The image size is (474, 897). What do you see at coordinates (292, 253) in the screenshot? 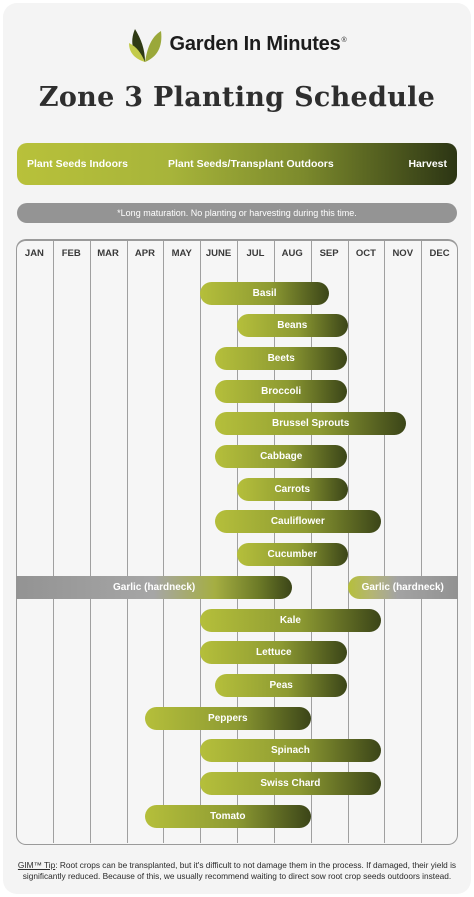
I see `month-label: AUG` at bounding box center [292, 253].